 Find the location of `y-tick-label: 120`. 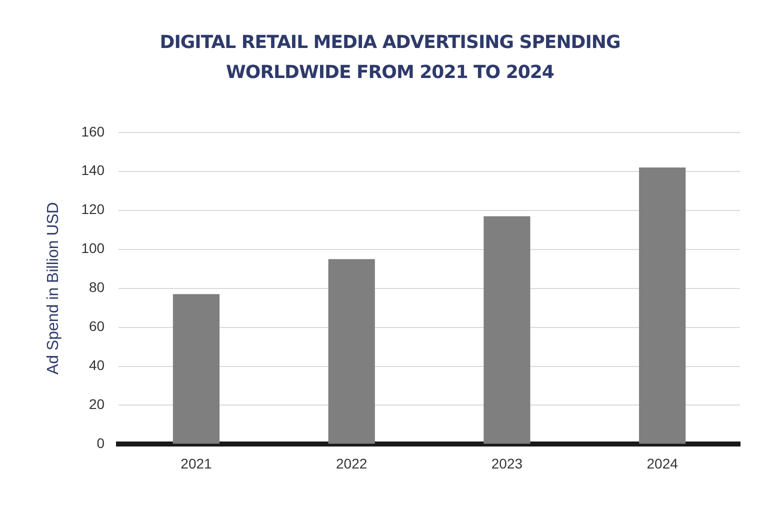

y-tick-label: 120 is located at coordinates (93, 209).